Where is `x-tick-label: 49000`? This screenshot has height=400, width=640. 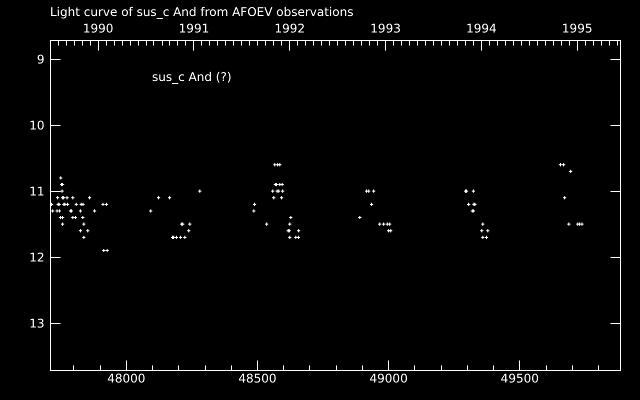
x-tick-label: 49000 is located at coordinates (389, 379).